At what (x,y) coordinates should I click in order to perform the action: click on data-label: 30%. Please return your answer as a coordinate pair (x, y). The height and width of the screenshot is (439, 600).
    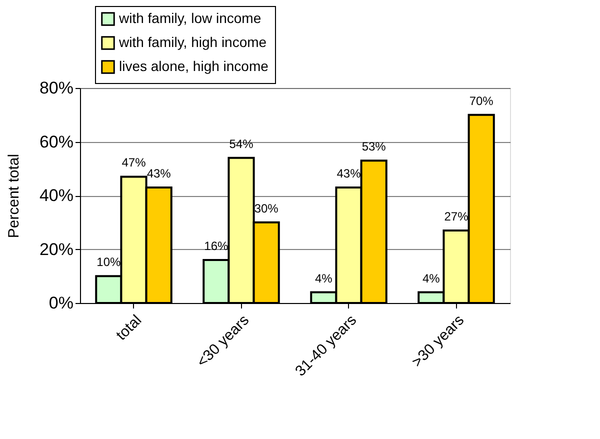
    Looking at the image, I should click on (266, 208).